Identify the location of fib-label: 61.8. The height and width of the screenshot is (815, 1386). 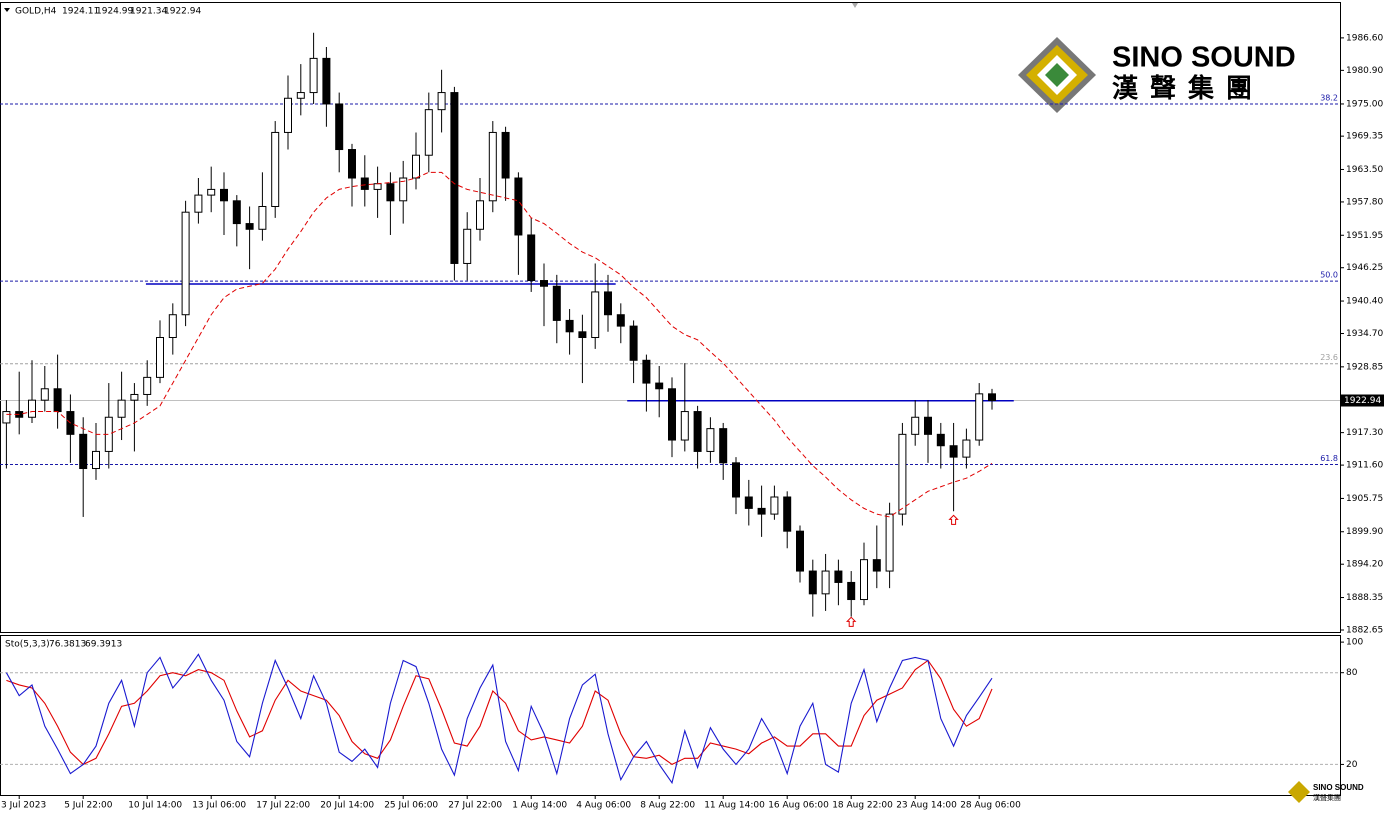
(1329, 458).